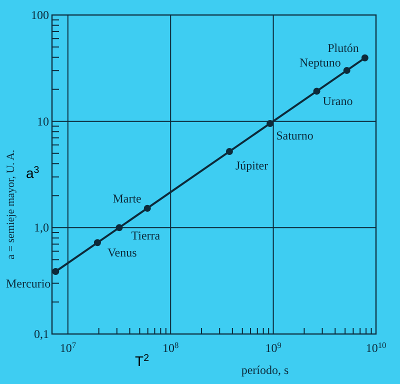 The width and height of the screenshot is (400, 384). What do you see at coordinates (343, 47) in the screenshot?
I see `annotation: Plutón` at bounding box center [343, 47].